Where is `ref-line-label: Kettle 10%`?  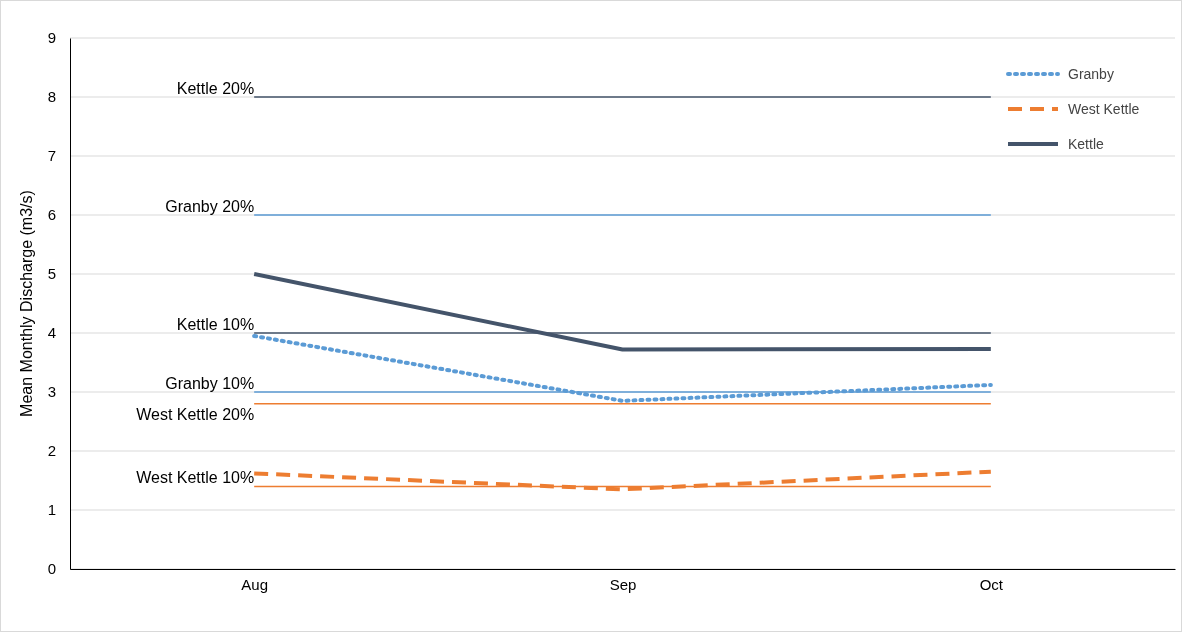 ref-line-label: Kettle 10% is located at coordinates (215, 324).